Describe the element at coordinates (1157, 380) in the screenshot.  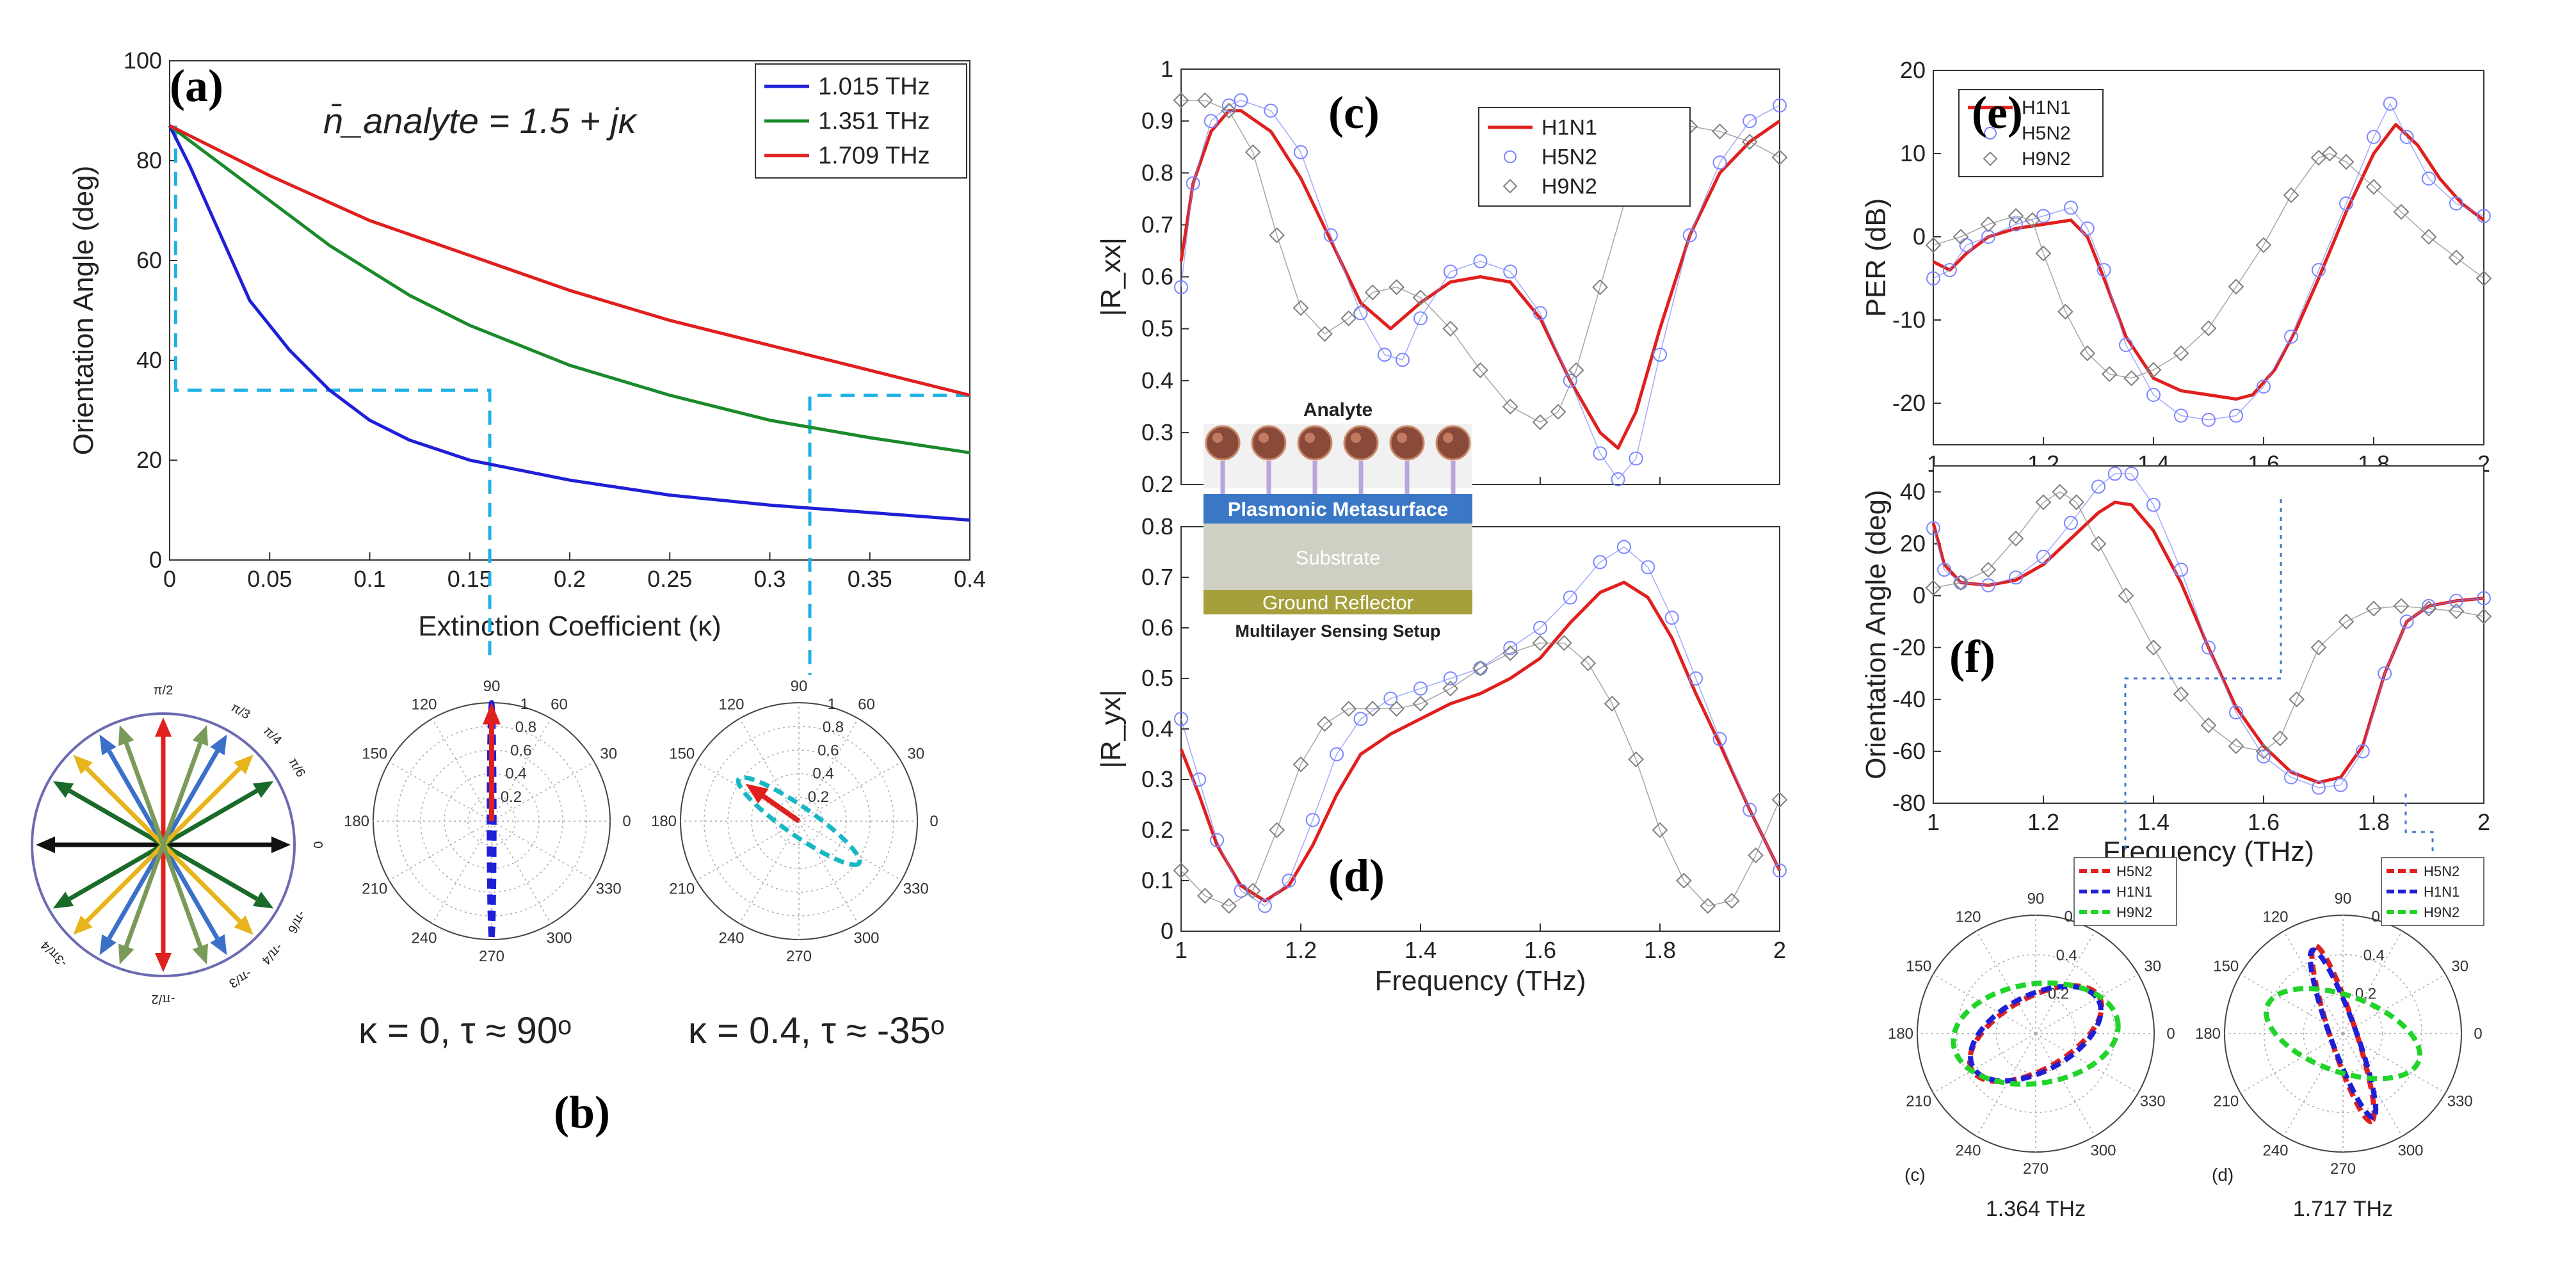
I see `y-tick-label: 0.4` at that location.